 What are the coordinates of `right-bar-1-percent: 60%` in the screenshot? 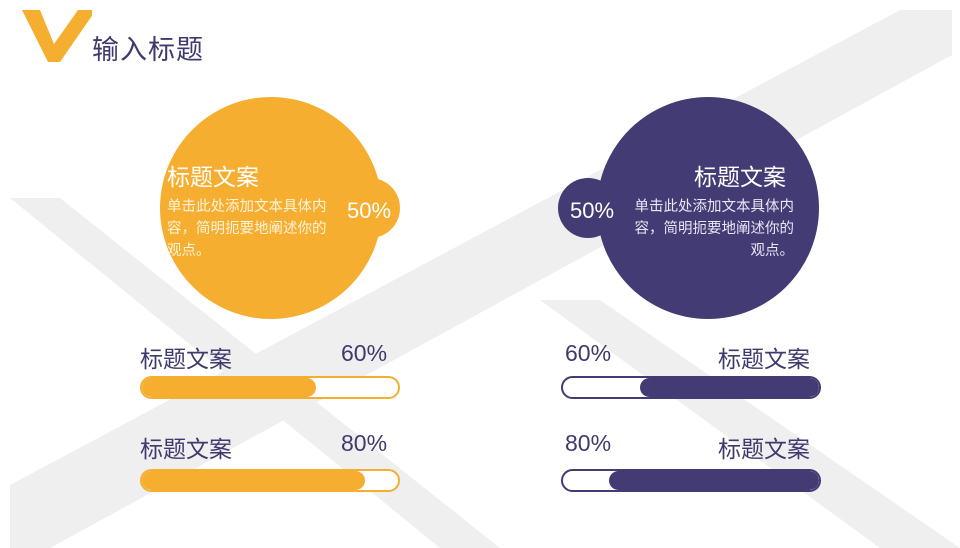 It's located at (588, 353).